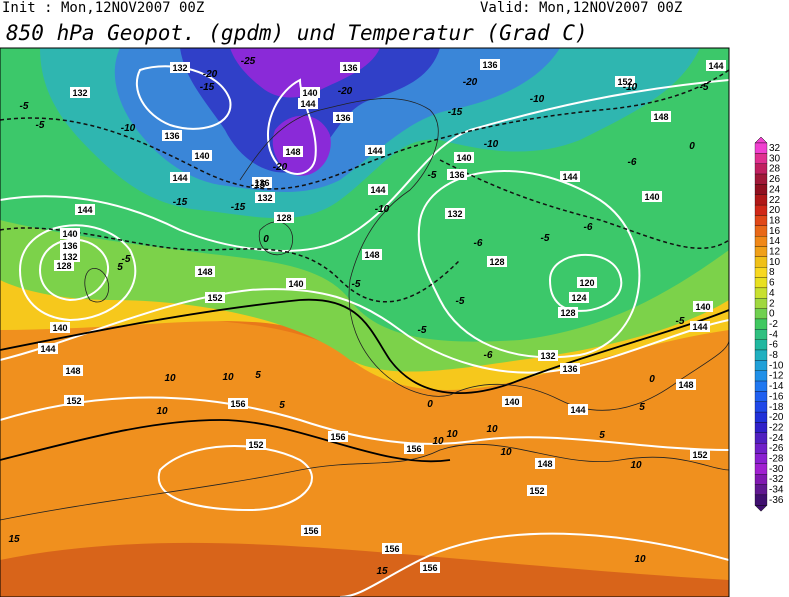 The height and width of the screenshot is (597, 789). Describe the element at coordinates (364, 569) in the screenshot. I see `hot-area` at that location.